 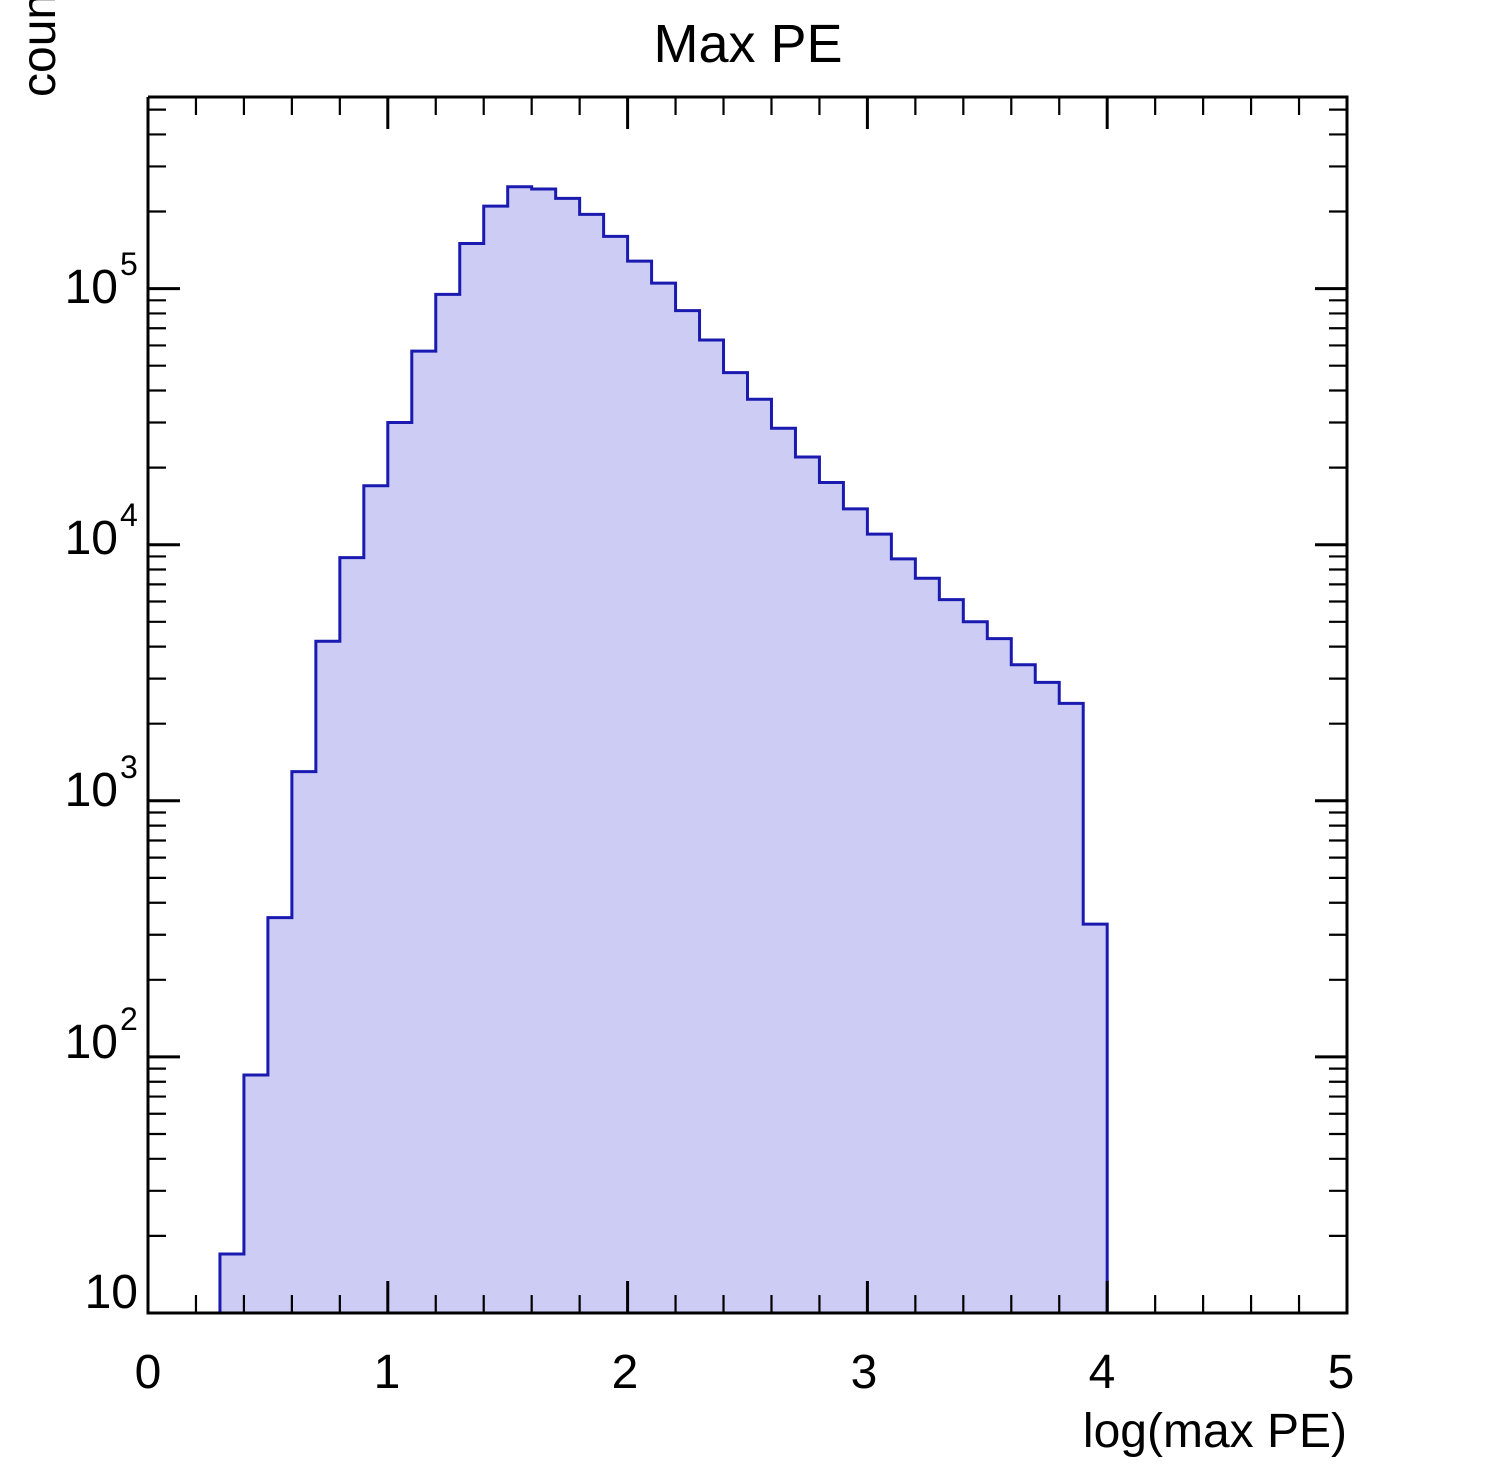 What do you see at coordinates (91, 287) in the screenshot?
I see `y-tick-base-5: 10` at bounding box center [91, 287].